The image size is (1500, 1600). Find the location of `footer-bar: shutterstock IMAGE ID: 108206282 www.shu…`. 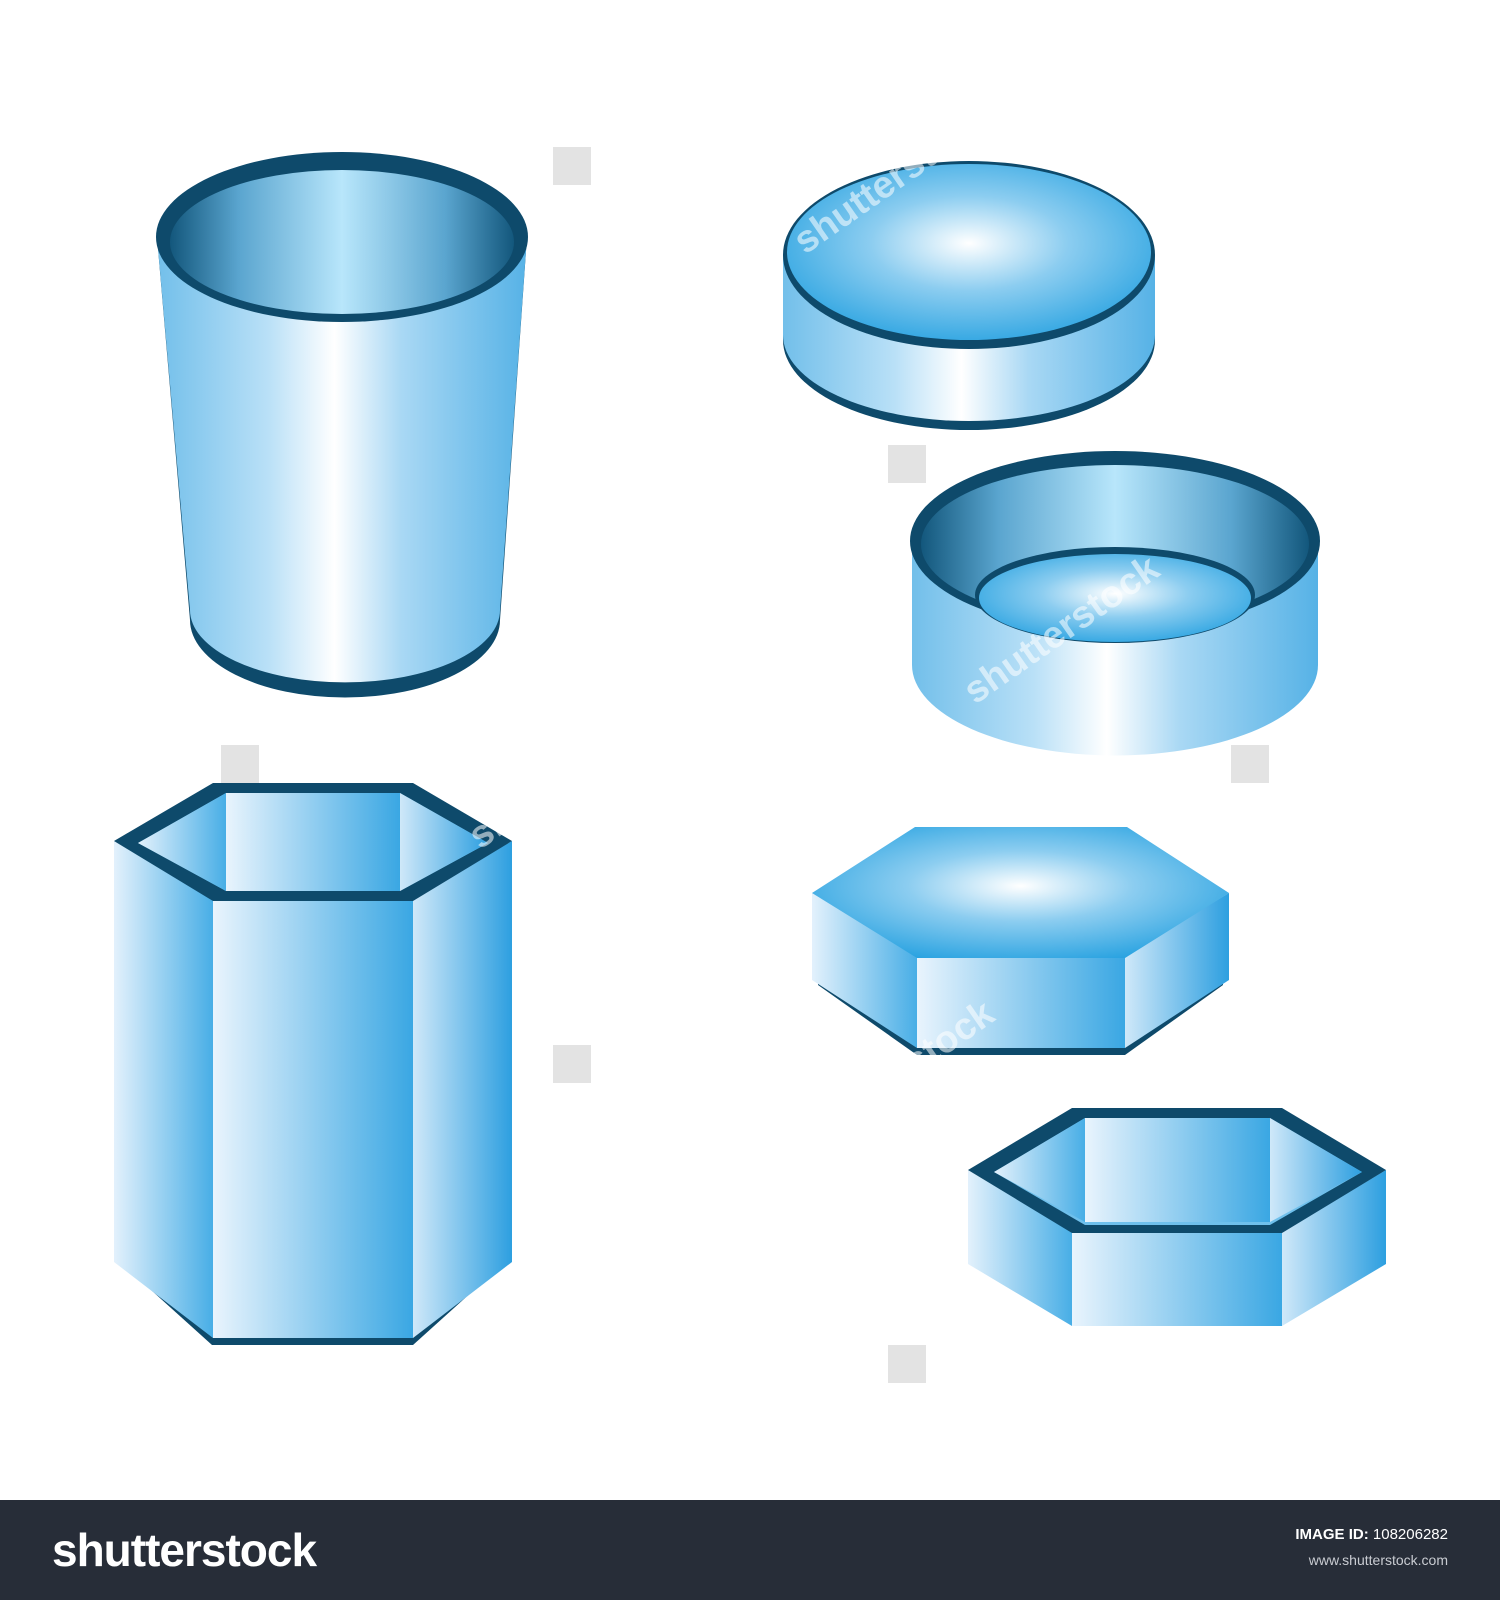

footer-bar: shutterstock IMAGE ID: 108206282 www.shu… is located at coordinates (750, 1550).